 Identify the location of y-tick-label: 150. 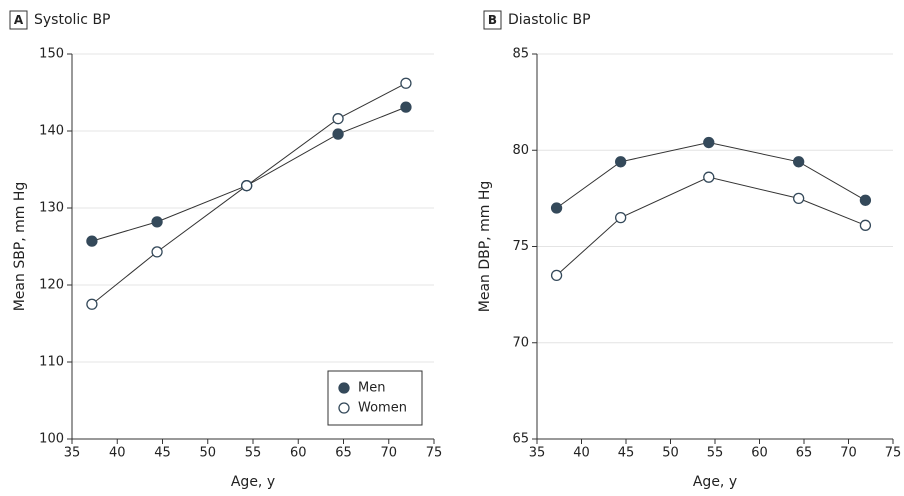
(51, 54).